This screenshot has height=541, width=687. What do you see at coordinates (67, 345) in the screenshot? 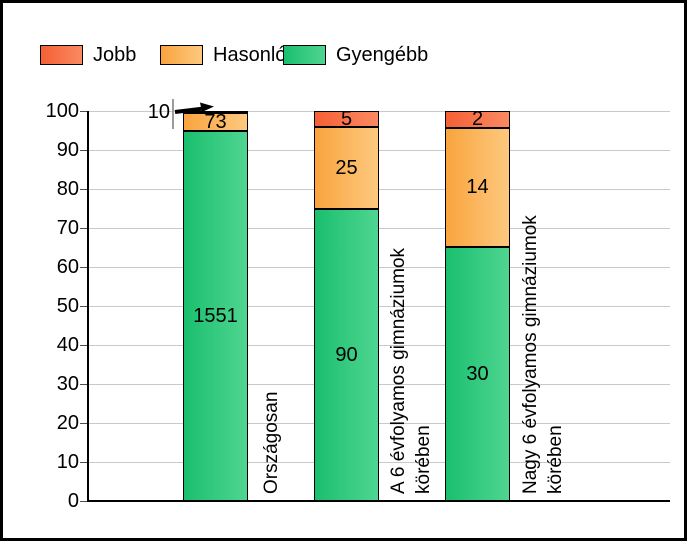
I see `y-axis-tick-label: 40` at bounding box center [67, 345].